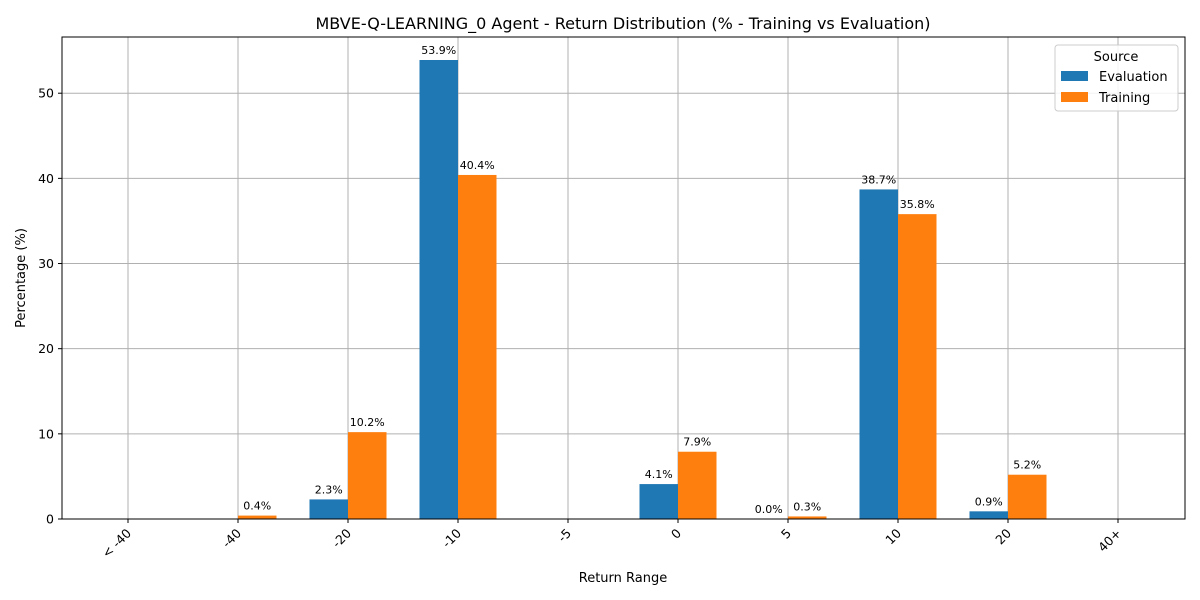 This screenshot has height=600, width=1200. I want to click on y-tick-label: 20, so click(46, 348).